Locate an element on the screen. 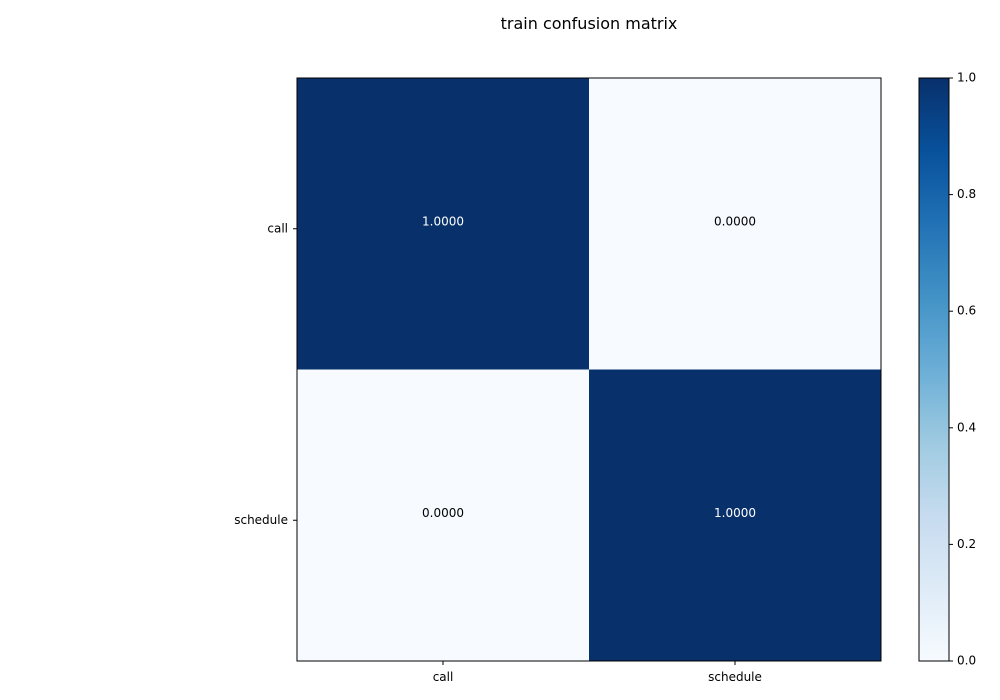 This screenshot has height=700, width=1000. cell-label-1-0: 0.0000 is located at coordinates (443, 513).